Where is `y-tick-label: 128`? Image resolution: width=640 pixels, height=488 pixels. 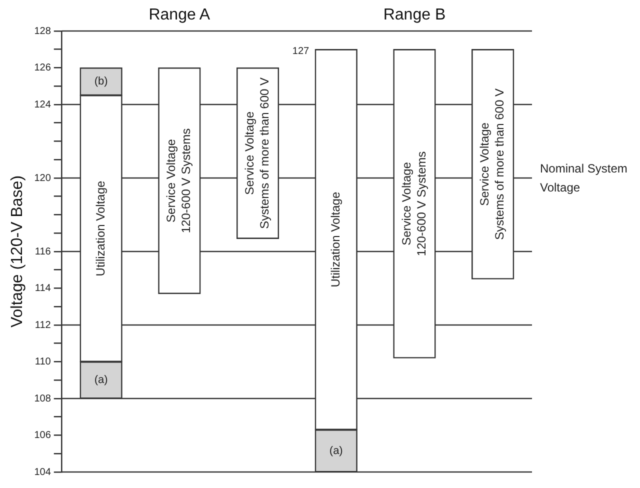 y-tick-label: 128 is located at coordinates (43, 31).